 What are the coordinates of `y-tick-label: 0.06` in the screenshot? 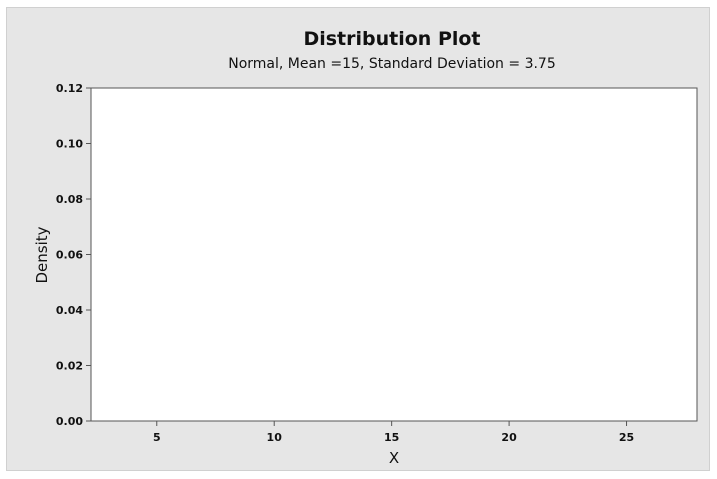 It's located at (69, 255).